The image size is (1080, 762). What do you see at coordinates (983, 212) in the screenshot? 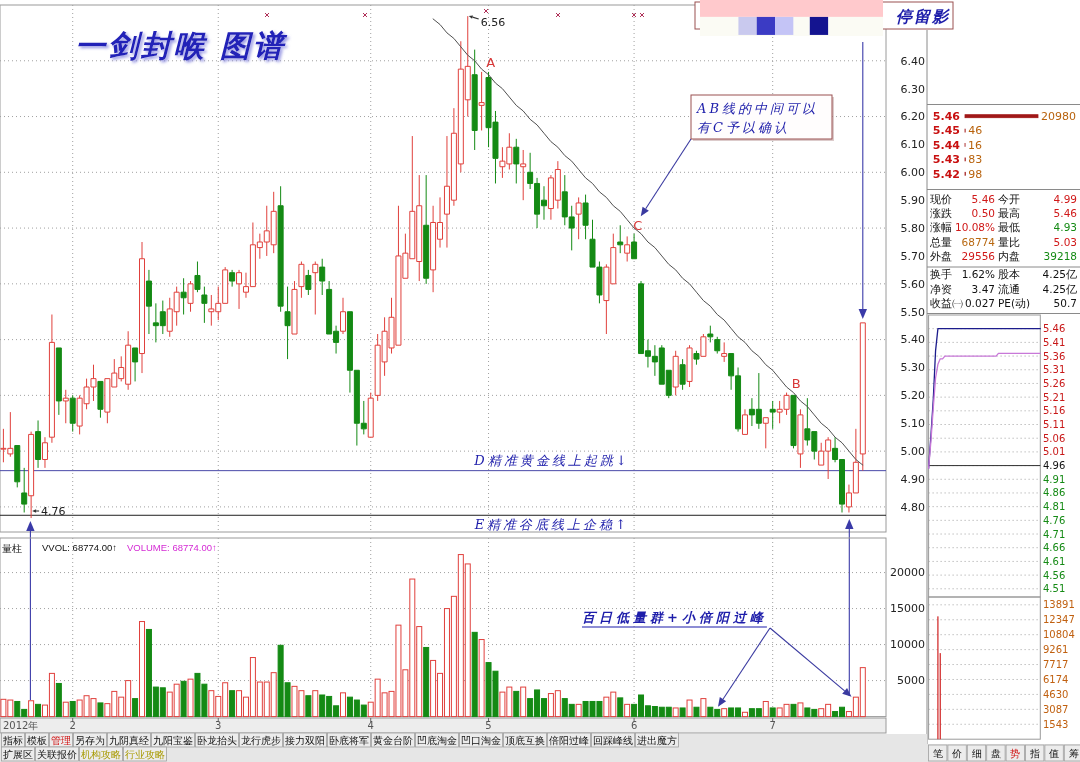
I see `text: 0.50` at bounding box center [983, 212].